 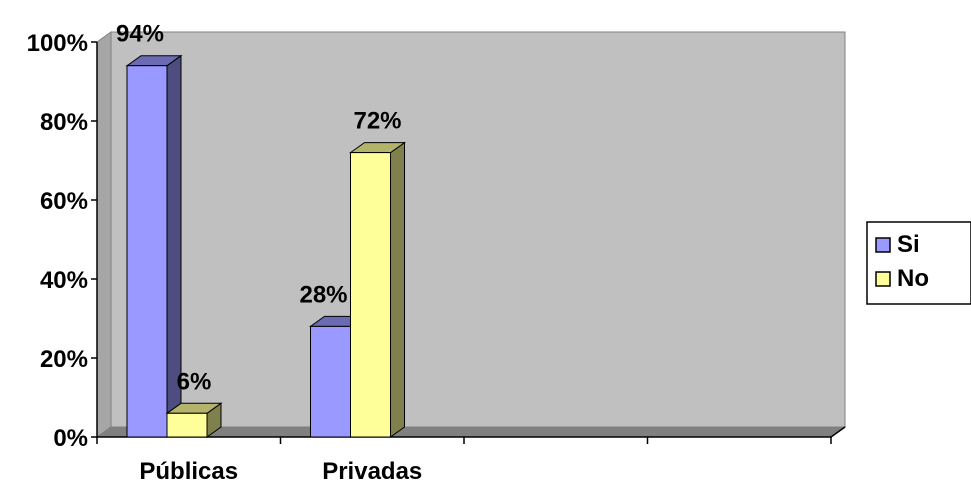 I want to click on legend-swatch-si, so click(x=883, y=245).